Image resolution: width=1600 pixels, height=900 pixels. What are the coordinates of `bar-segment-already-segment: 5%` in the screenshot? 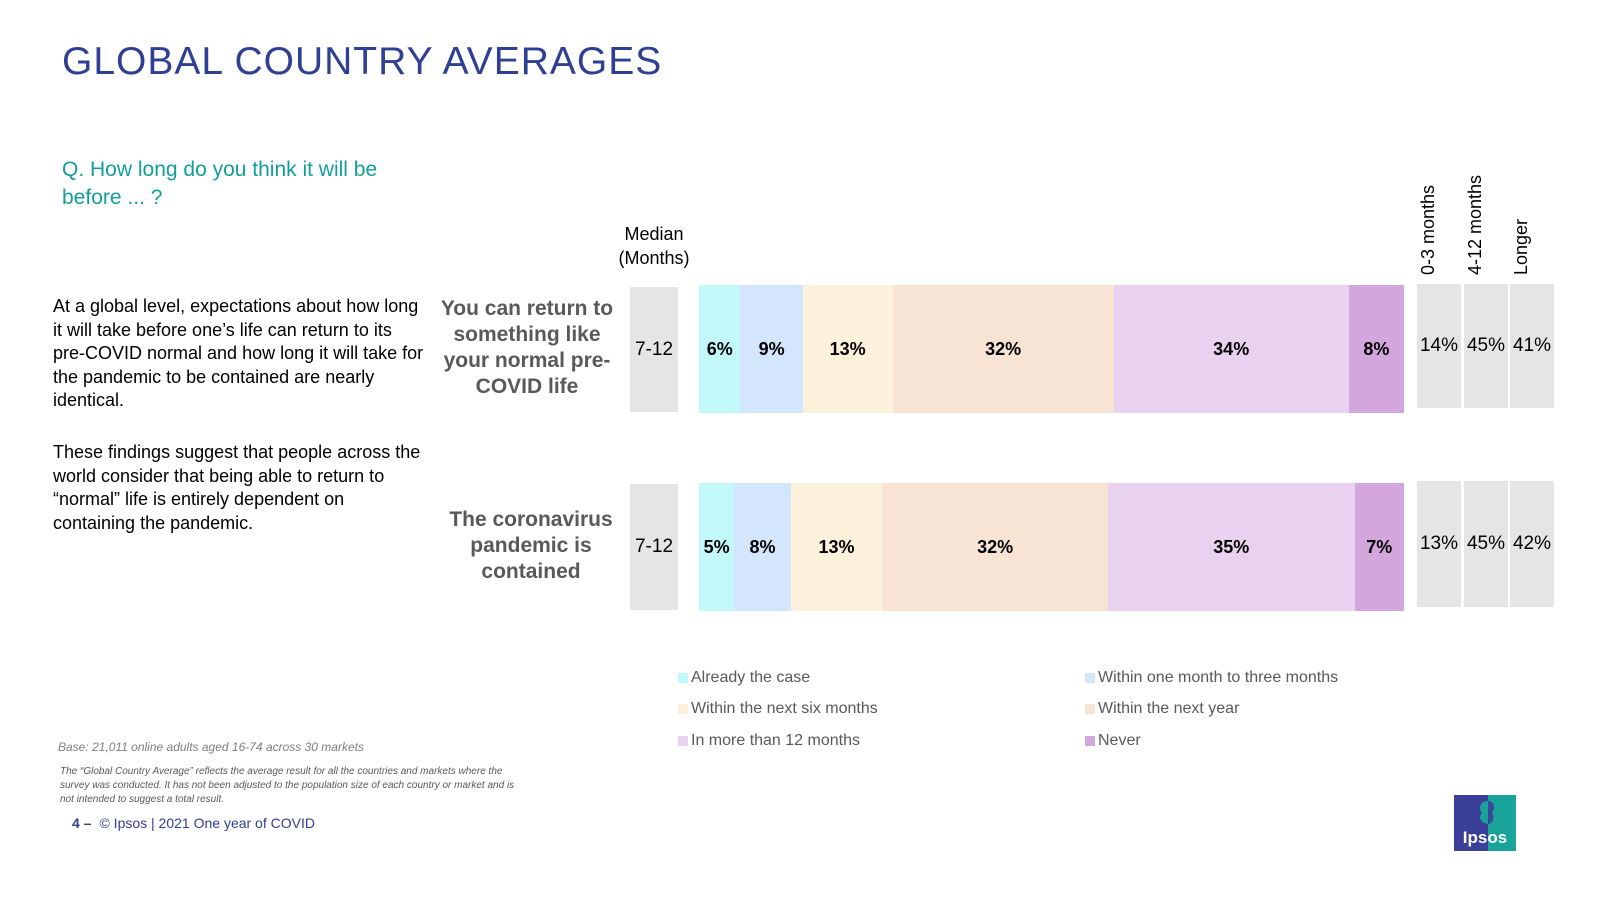 It's located at (717, 547).